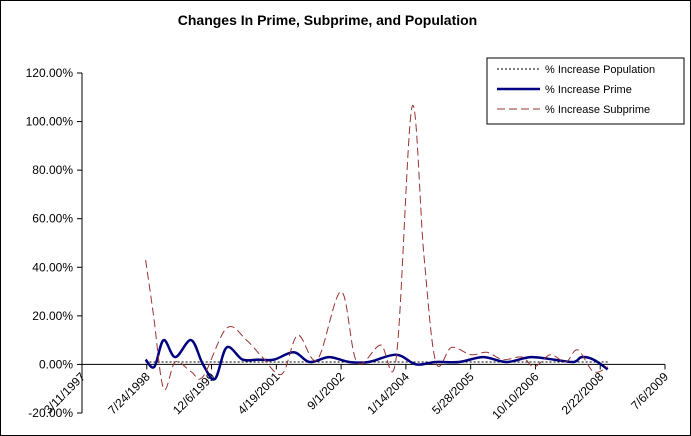  I want to click on y-tick-label: 60.00%, so click(52, 219).